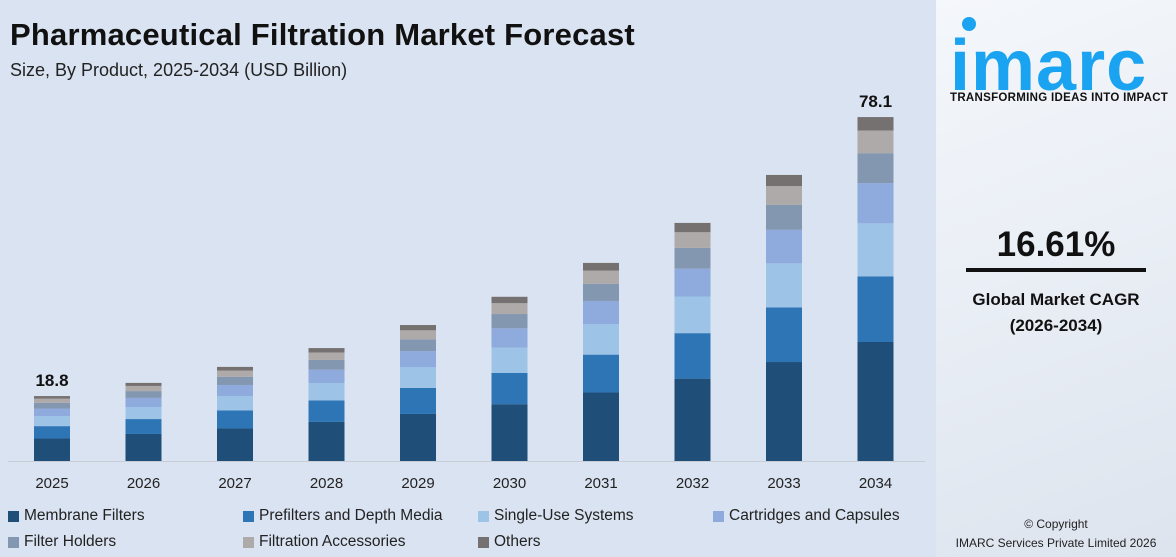 The image size is (1176, 557). Describe the element at coordinates (692, 240) in the screenshot. I see `bar-segment-filtration-accessories-2032` at that location.